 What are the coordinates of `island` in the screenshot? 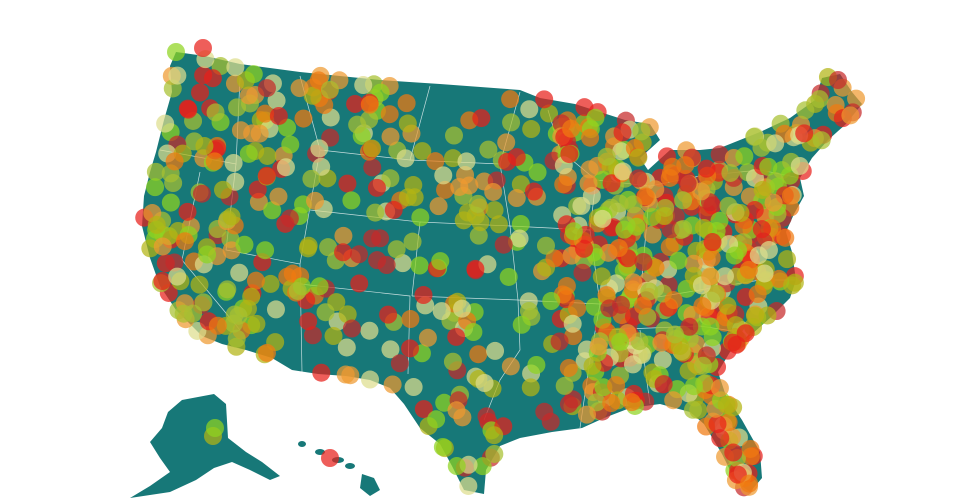 It's located at (350, 466).